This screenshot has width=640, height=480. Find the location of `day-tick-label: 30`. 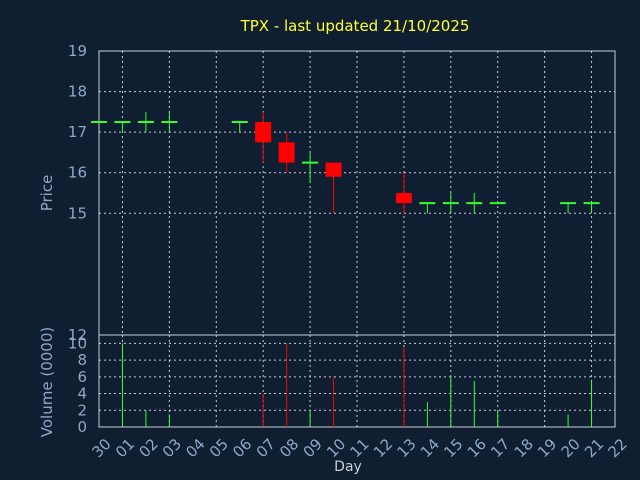

day-tick-label: 30 is located at coordinates (102, 448).